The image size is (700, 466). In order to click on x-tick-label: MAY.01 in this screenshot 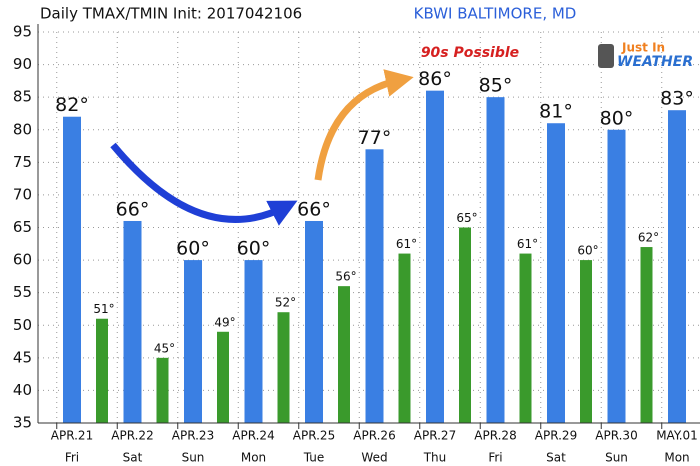, I will do `click(677, 436)`.